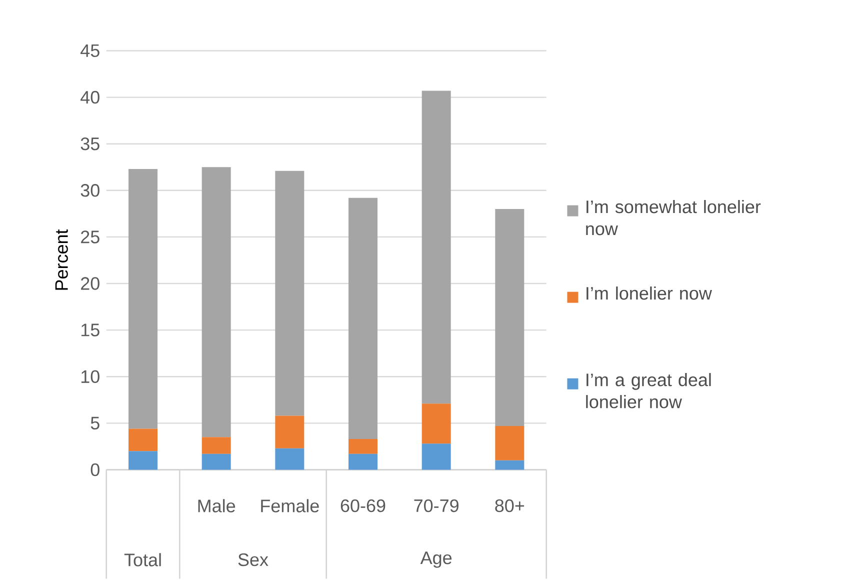 The image size is (841, 588). I want to click on text: Age, so click(436, 560).